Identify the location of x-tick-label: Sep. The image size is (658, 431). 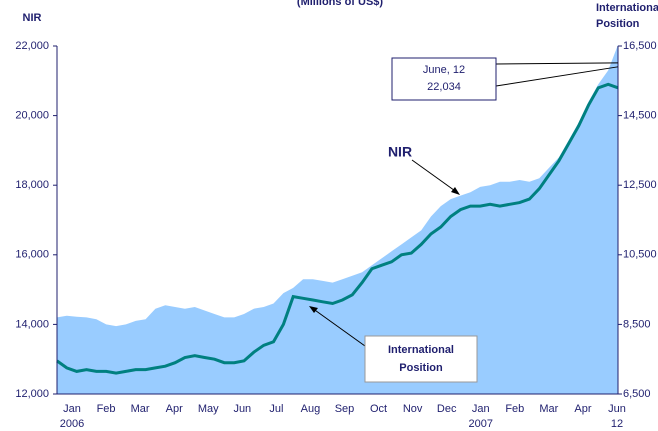
(345, 409).